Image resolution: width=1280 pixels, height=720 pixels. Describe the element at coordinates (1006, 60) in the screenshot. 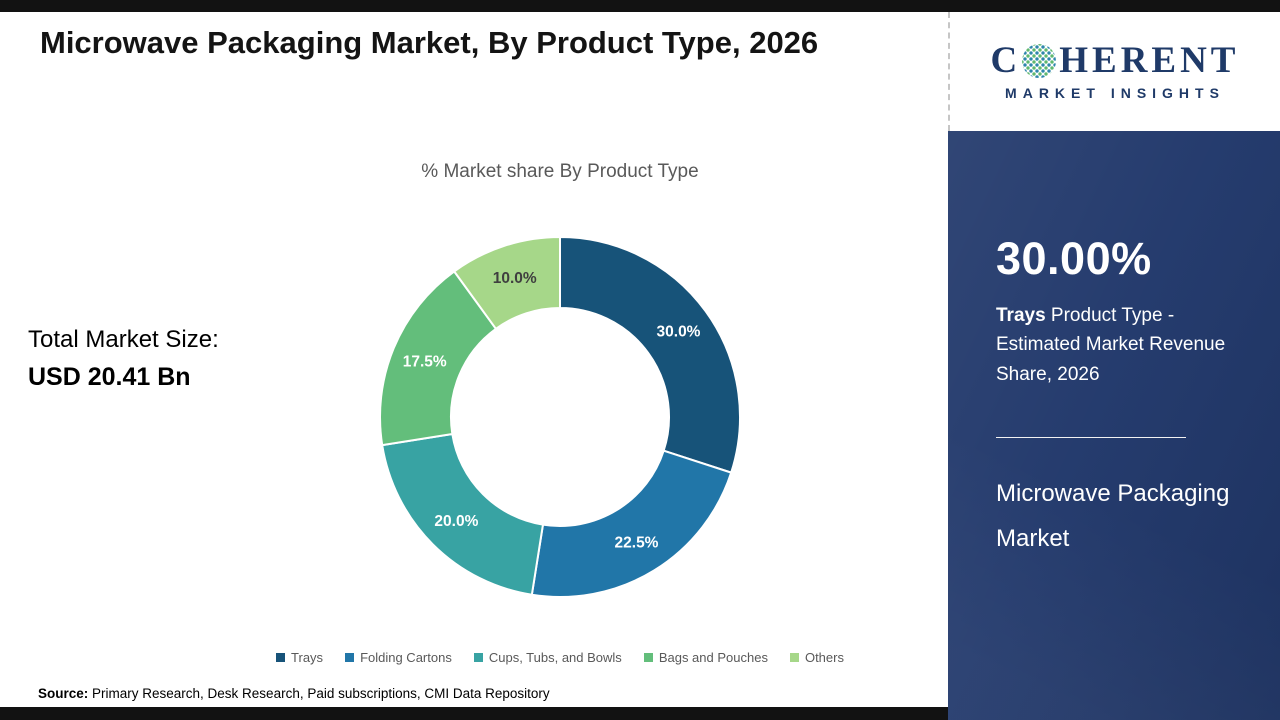

I see `logo-text-prefix: C` at that location.